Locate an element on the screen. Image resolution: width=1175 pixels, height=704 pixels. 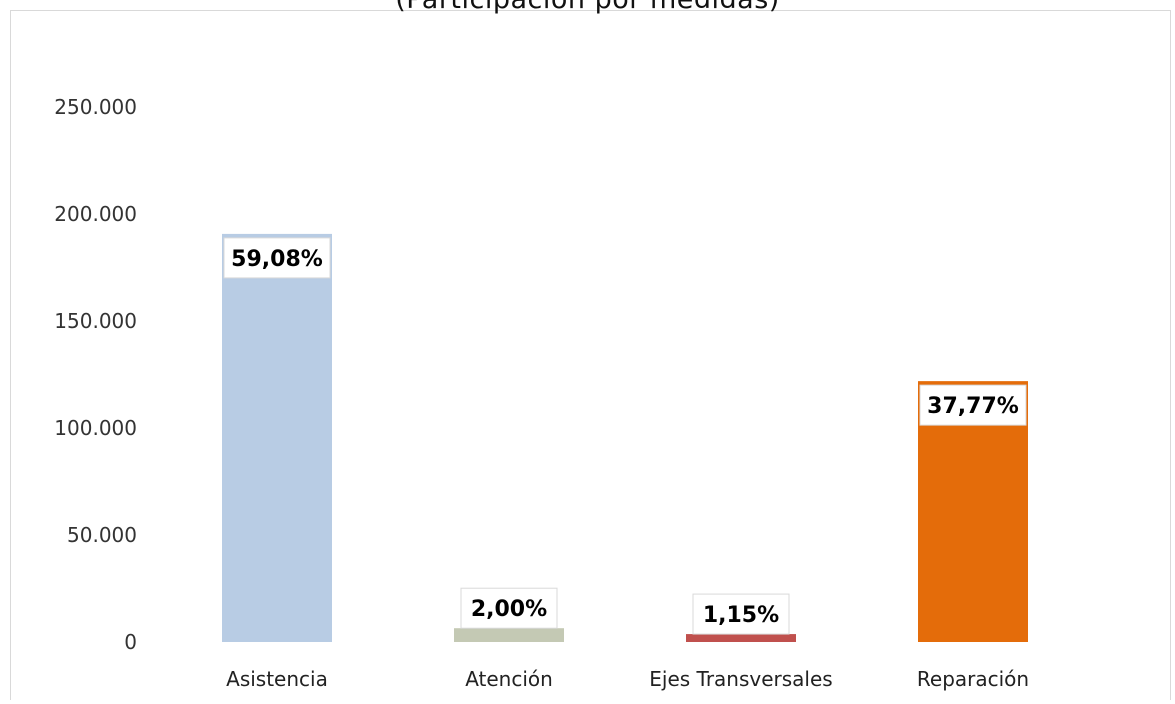
y-tick-label: 50.000 is located at coordinates (102, 535).